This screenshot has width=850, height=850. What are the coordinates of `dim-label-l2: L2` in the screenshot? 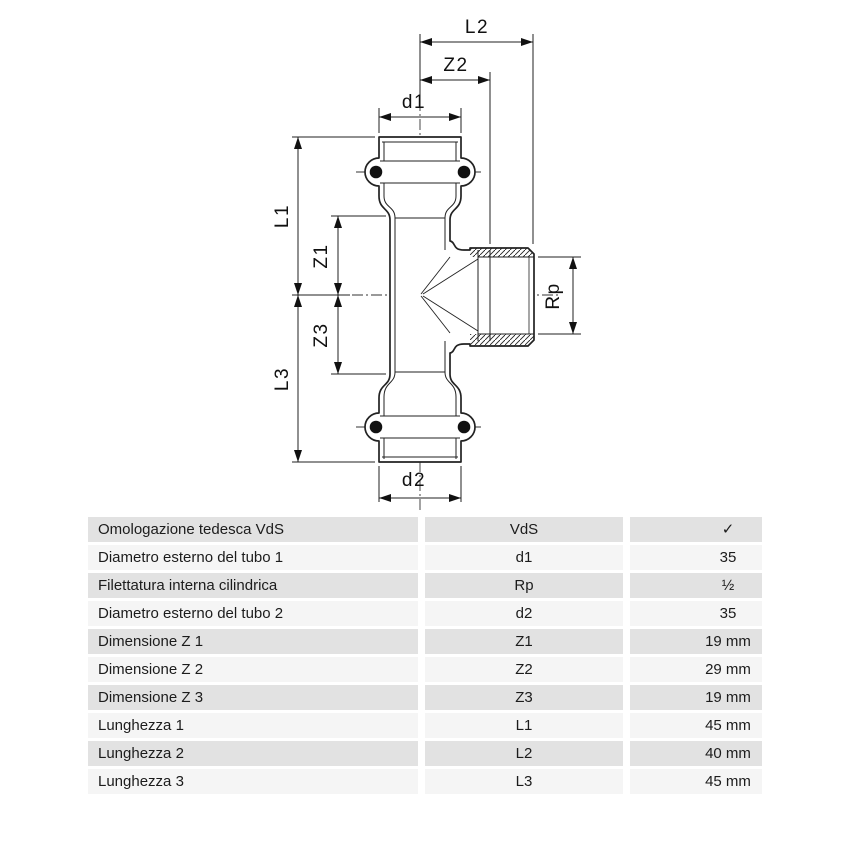 It's located at (477, 27).